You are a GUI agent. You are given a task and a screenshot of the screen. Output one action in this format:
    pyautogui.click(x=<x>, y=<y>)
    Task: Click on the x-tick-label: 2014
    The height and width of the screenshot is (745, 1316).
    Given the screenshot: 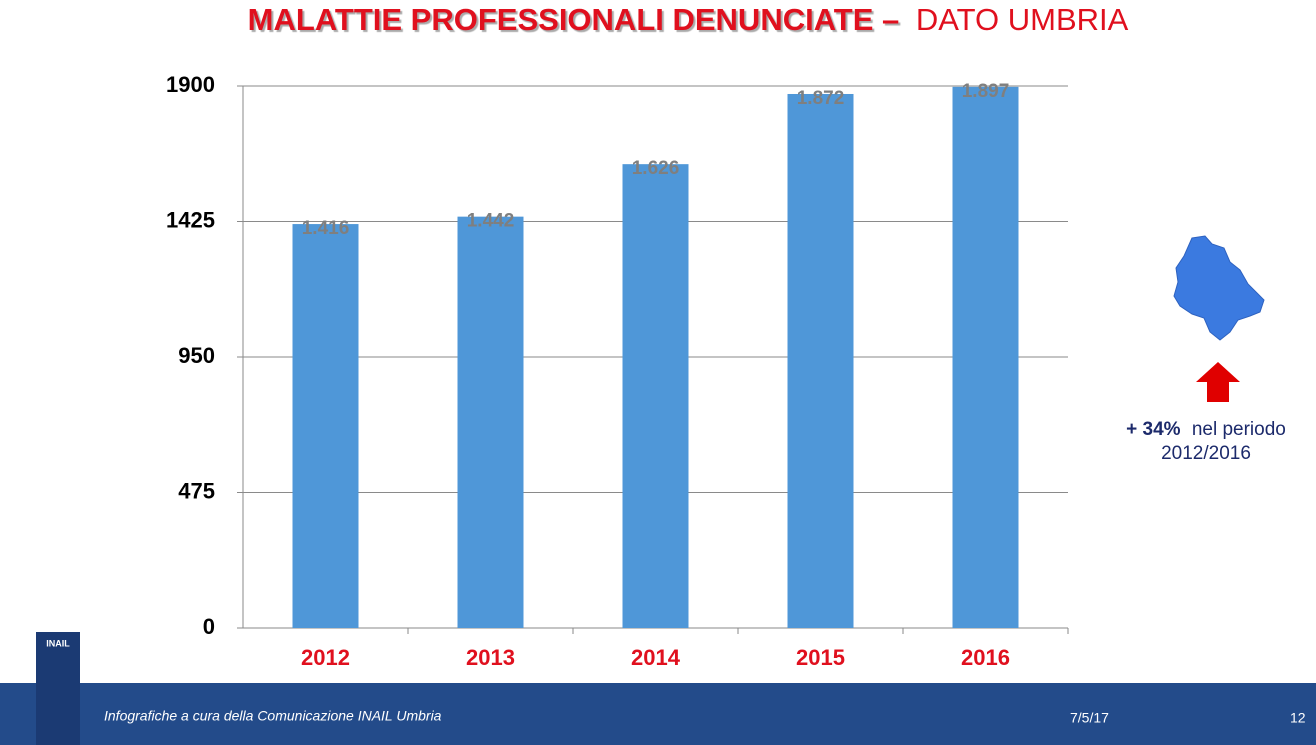 What is the action you would take?
    pyautogui.click(x=656, y=657)
    